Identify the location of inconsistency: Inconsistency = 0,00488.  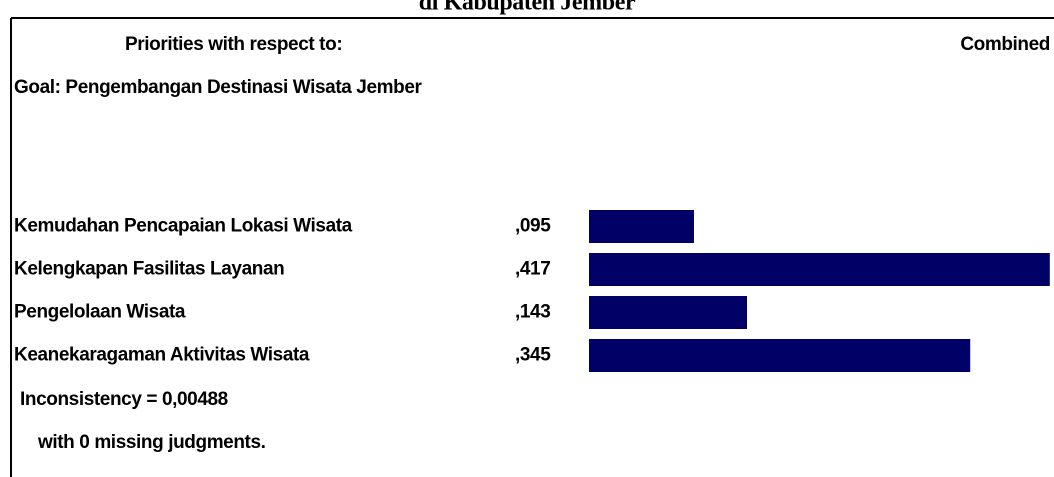
(124, 399).